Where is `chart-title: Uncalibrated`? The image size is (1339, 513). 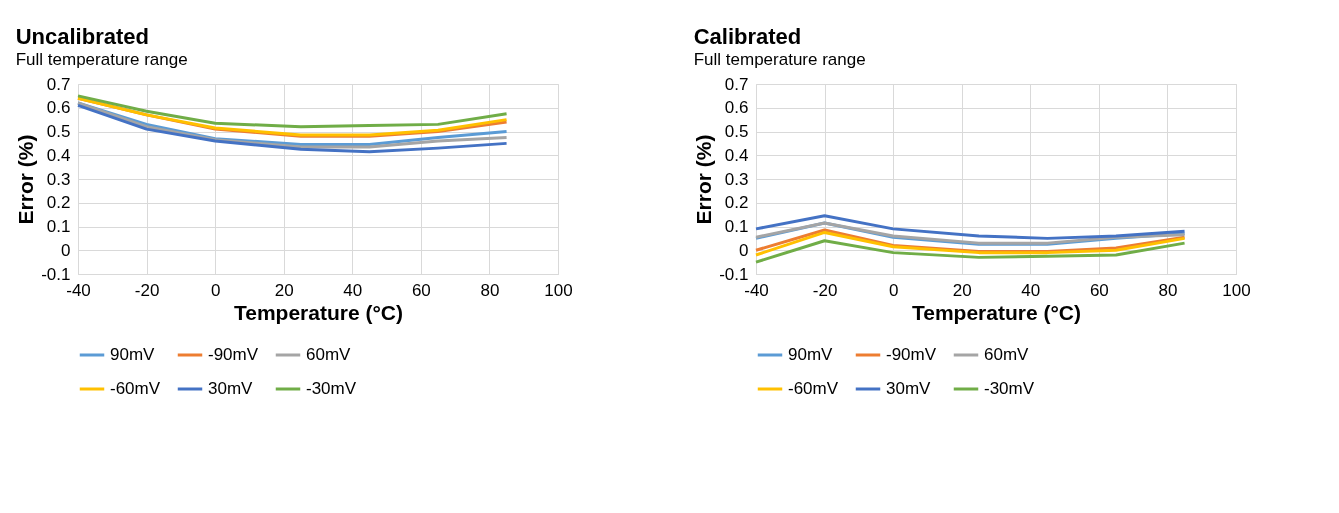 chart-title: Uncalibrated is located at coordinates (82, 36).